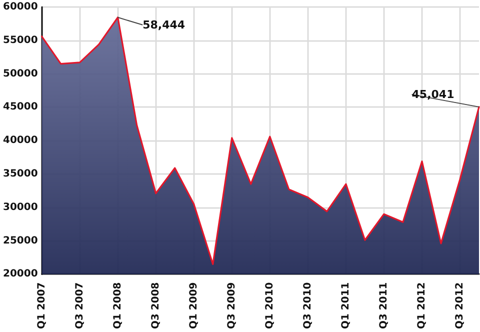 This screenshot has width=480, height=332. What do you see at coordinates (194, 306) in the screenshot?
I see `x-tick-label: Q1 2009` at bounding box center [194, 306].